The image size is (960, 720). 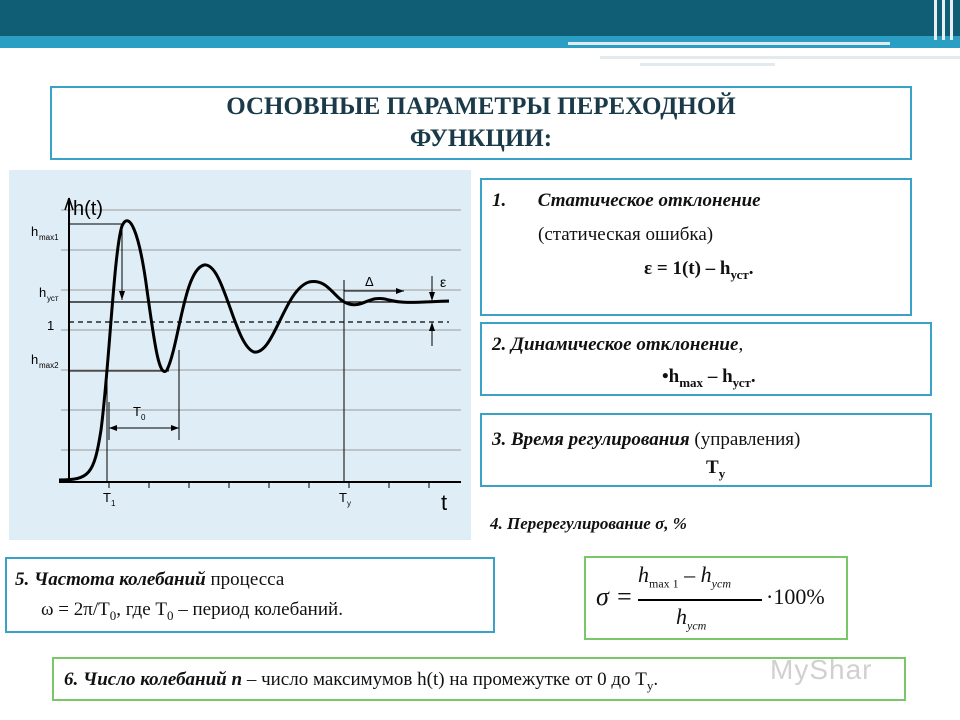 What do you see at coordinates (153, 679) in the screenshot?
I see `oscillation-count-title: 6. Число колебаний n` at bounding box center [153, 679].